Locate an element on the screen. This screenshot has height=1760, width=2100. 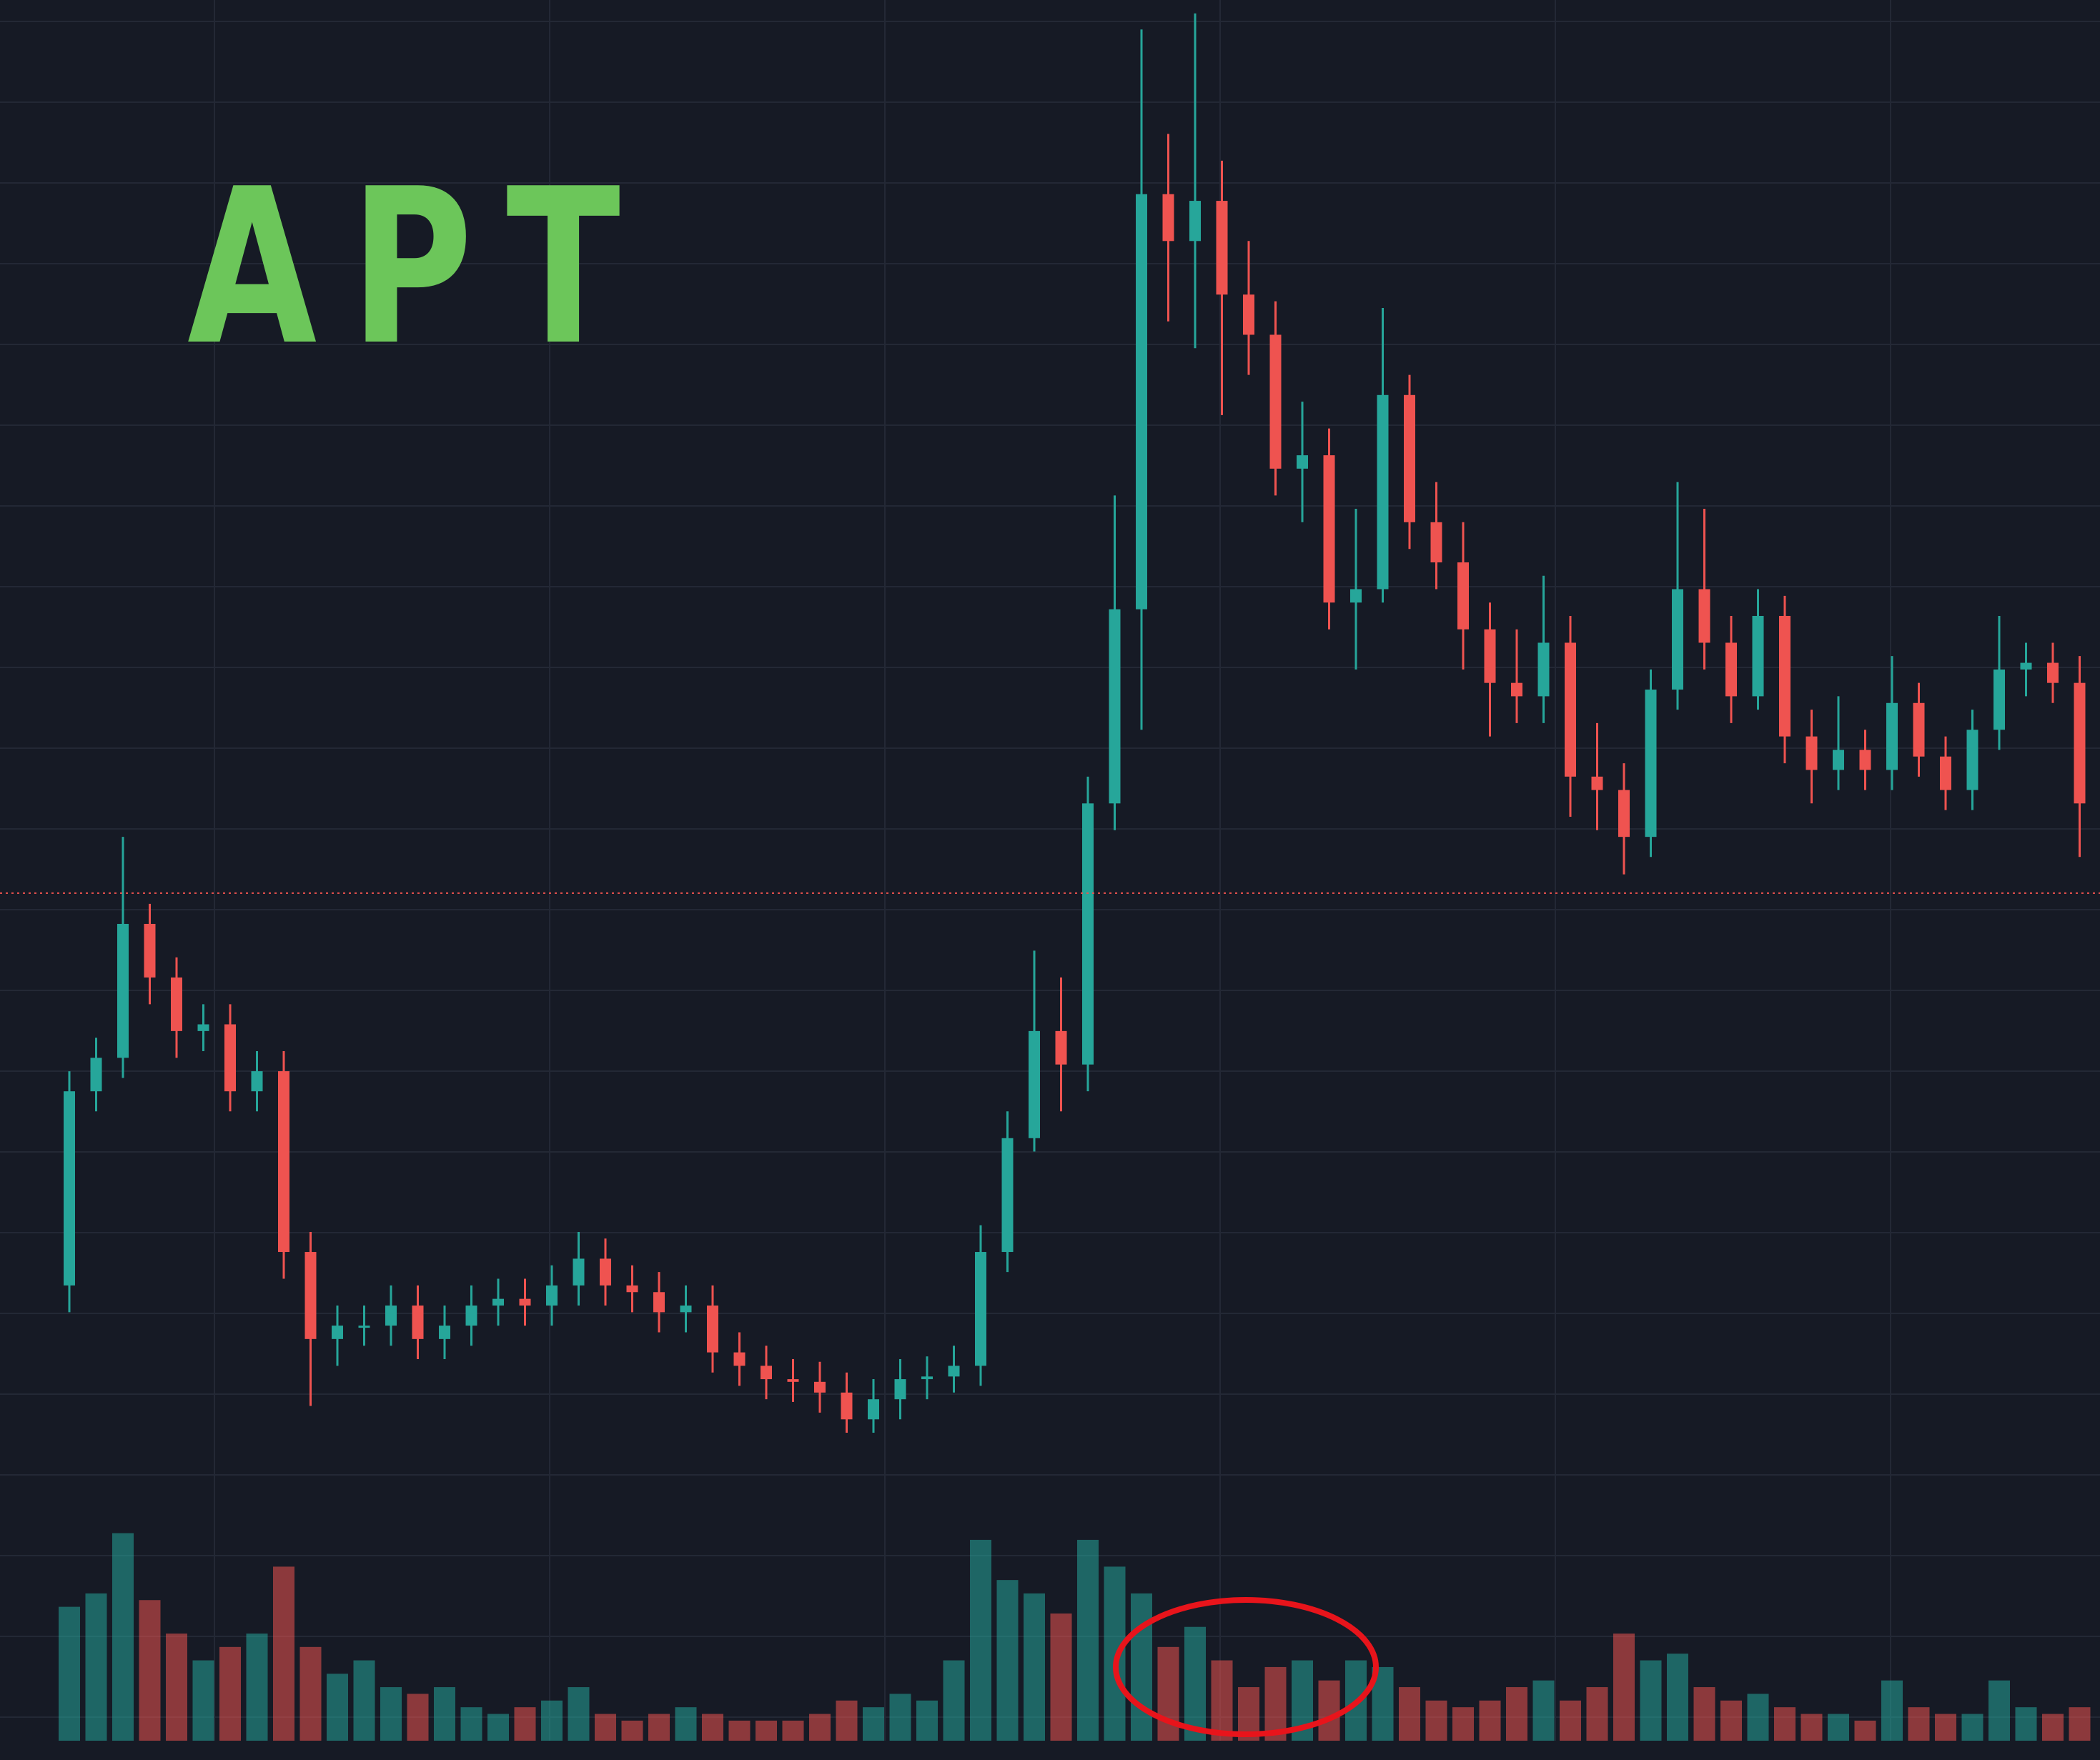
highlight-ellipse is located at coordinates (1246, 1667).